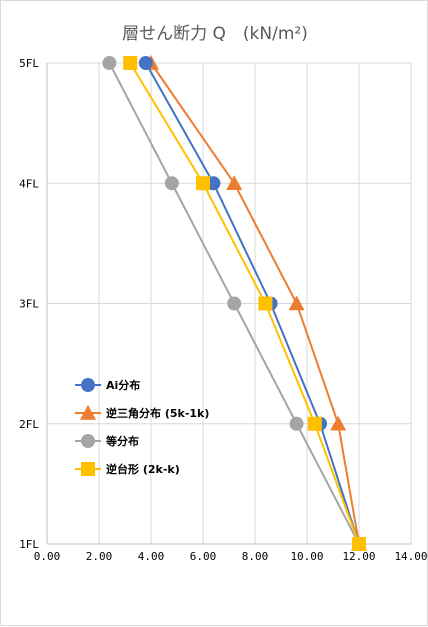  What do you see at coordinates (29, 544) in the screenshot?
I see `y-tick-label: 1FL` at bounding box center [29, 544].